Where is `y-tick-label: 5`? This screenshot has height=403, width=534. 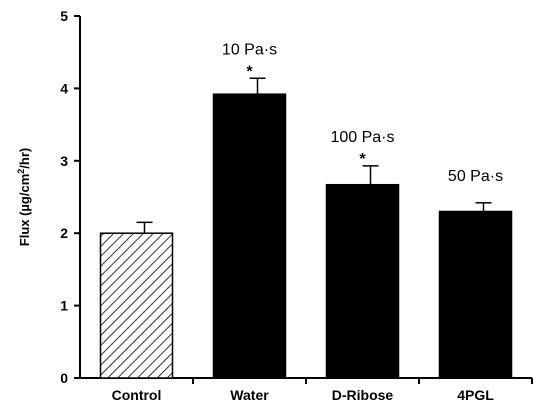
y-tick-label: 5 is located at coordinates (64, 16).